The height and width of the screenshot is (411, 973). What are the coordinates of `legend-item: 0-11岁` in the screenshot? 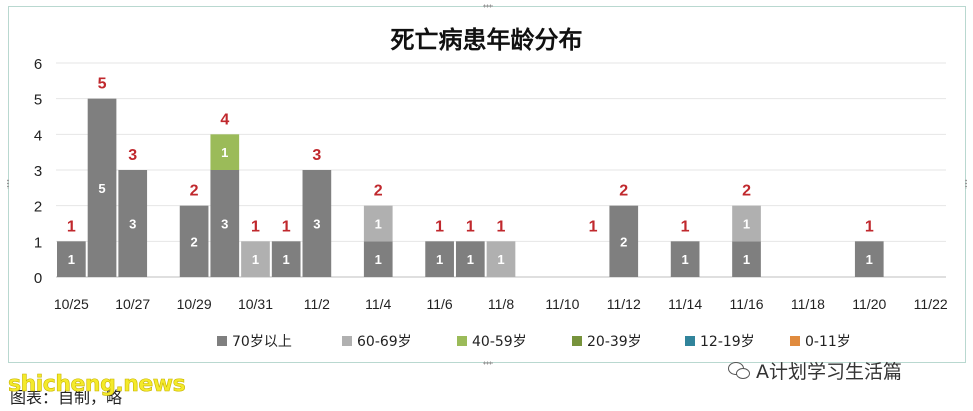 It's located at (820, 342).